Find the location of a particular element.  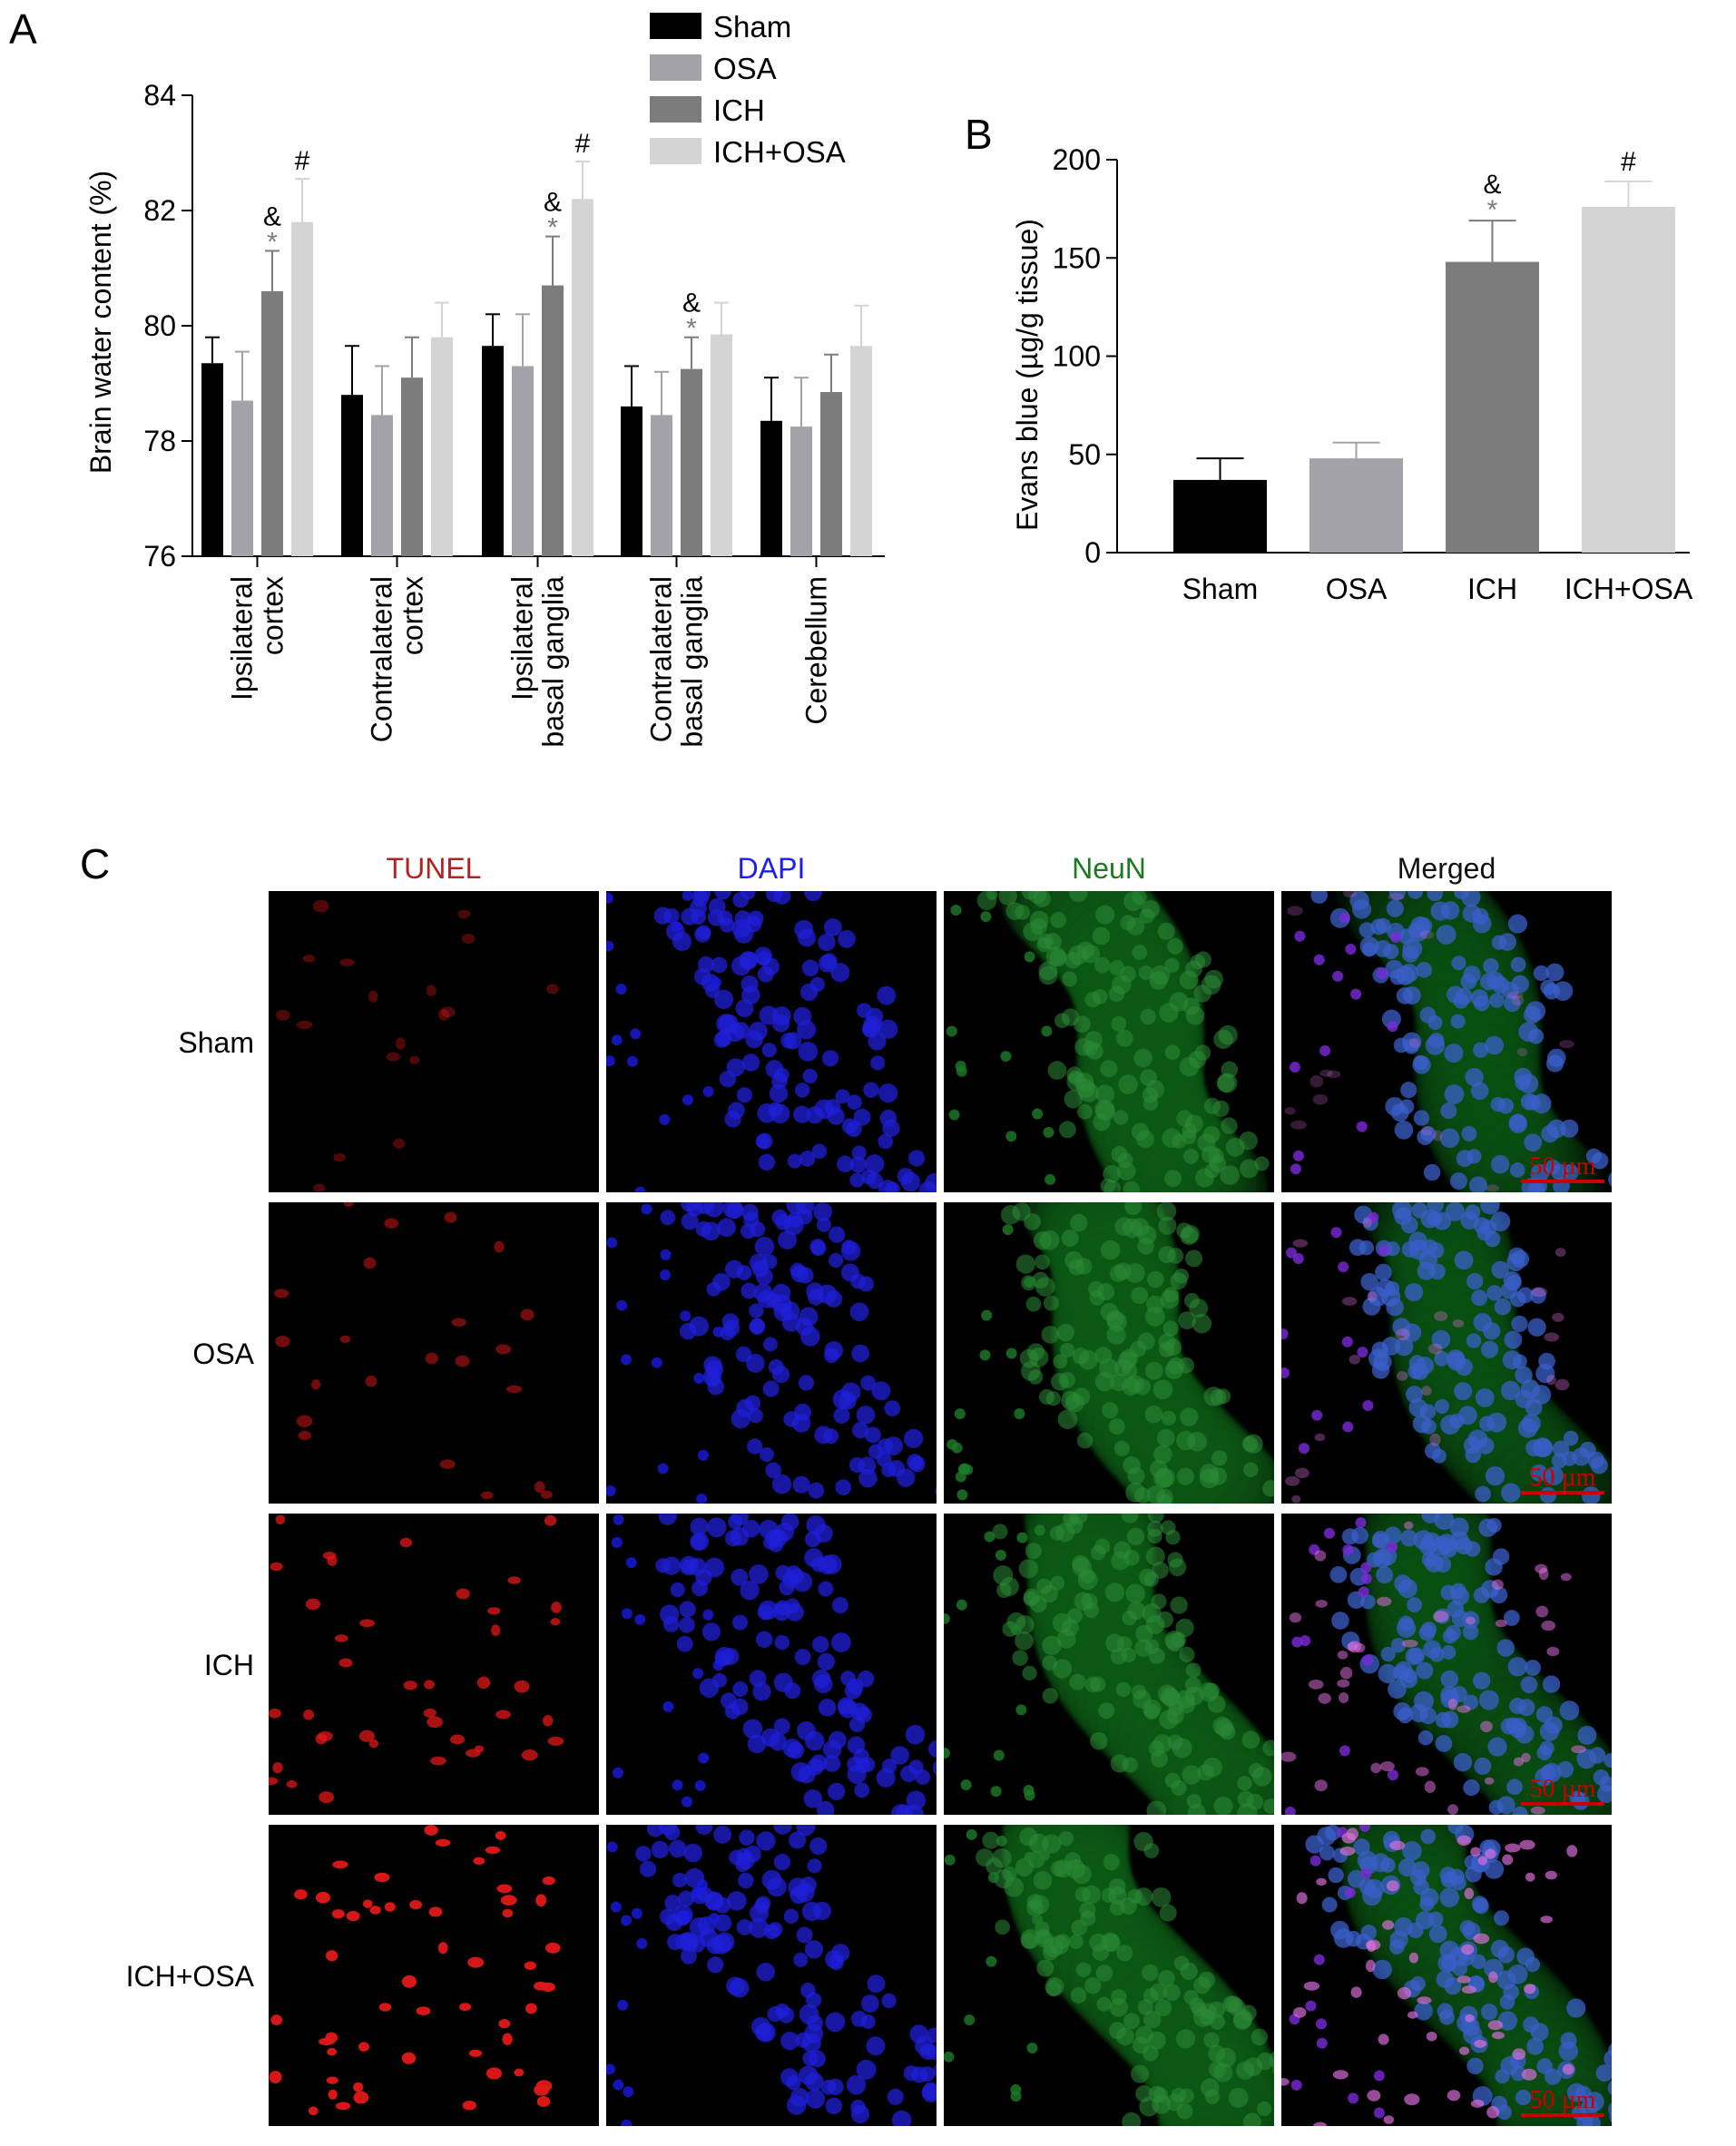

column-header: NeuN is located at coordinates (1109, 868).